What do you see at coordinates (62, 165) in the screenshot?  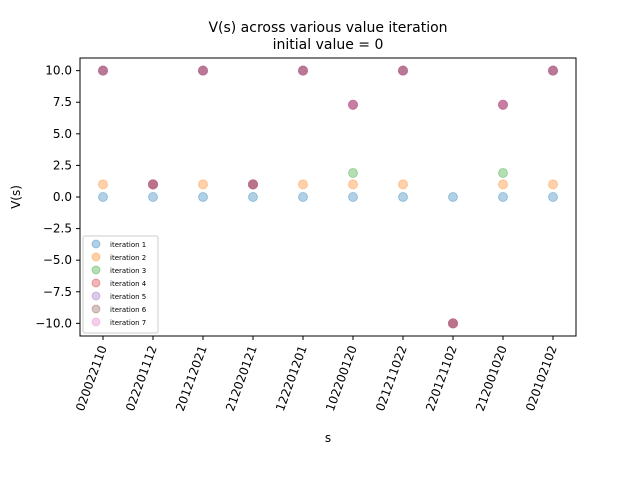 I see `y-tick-label: 2.5` at bounding box center [62, 165].